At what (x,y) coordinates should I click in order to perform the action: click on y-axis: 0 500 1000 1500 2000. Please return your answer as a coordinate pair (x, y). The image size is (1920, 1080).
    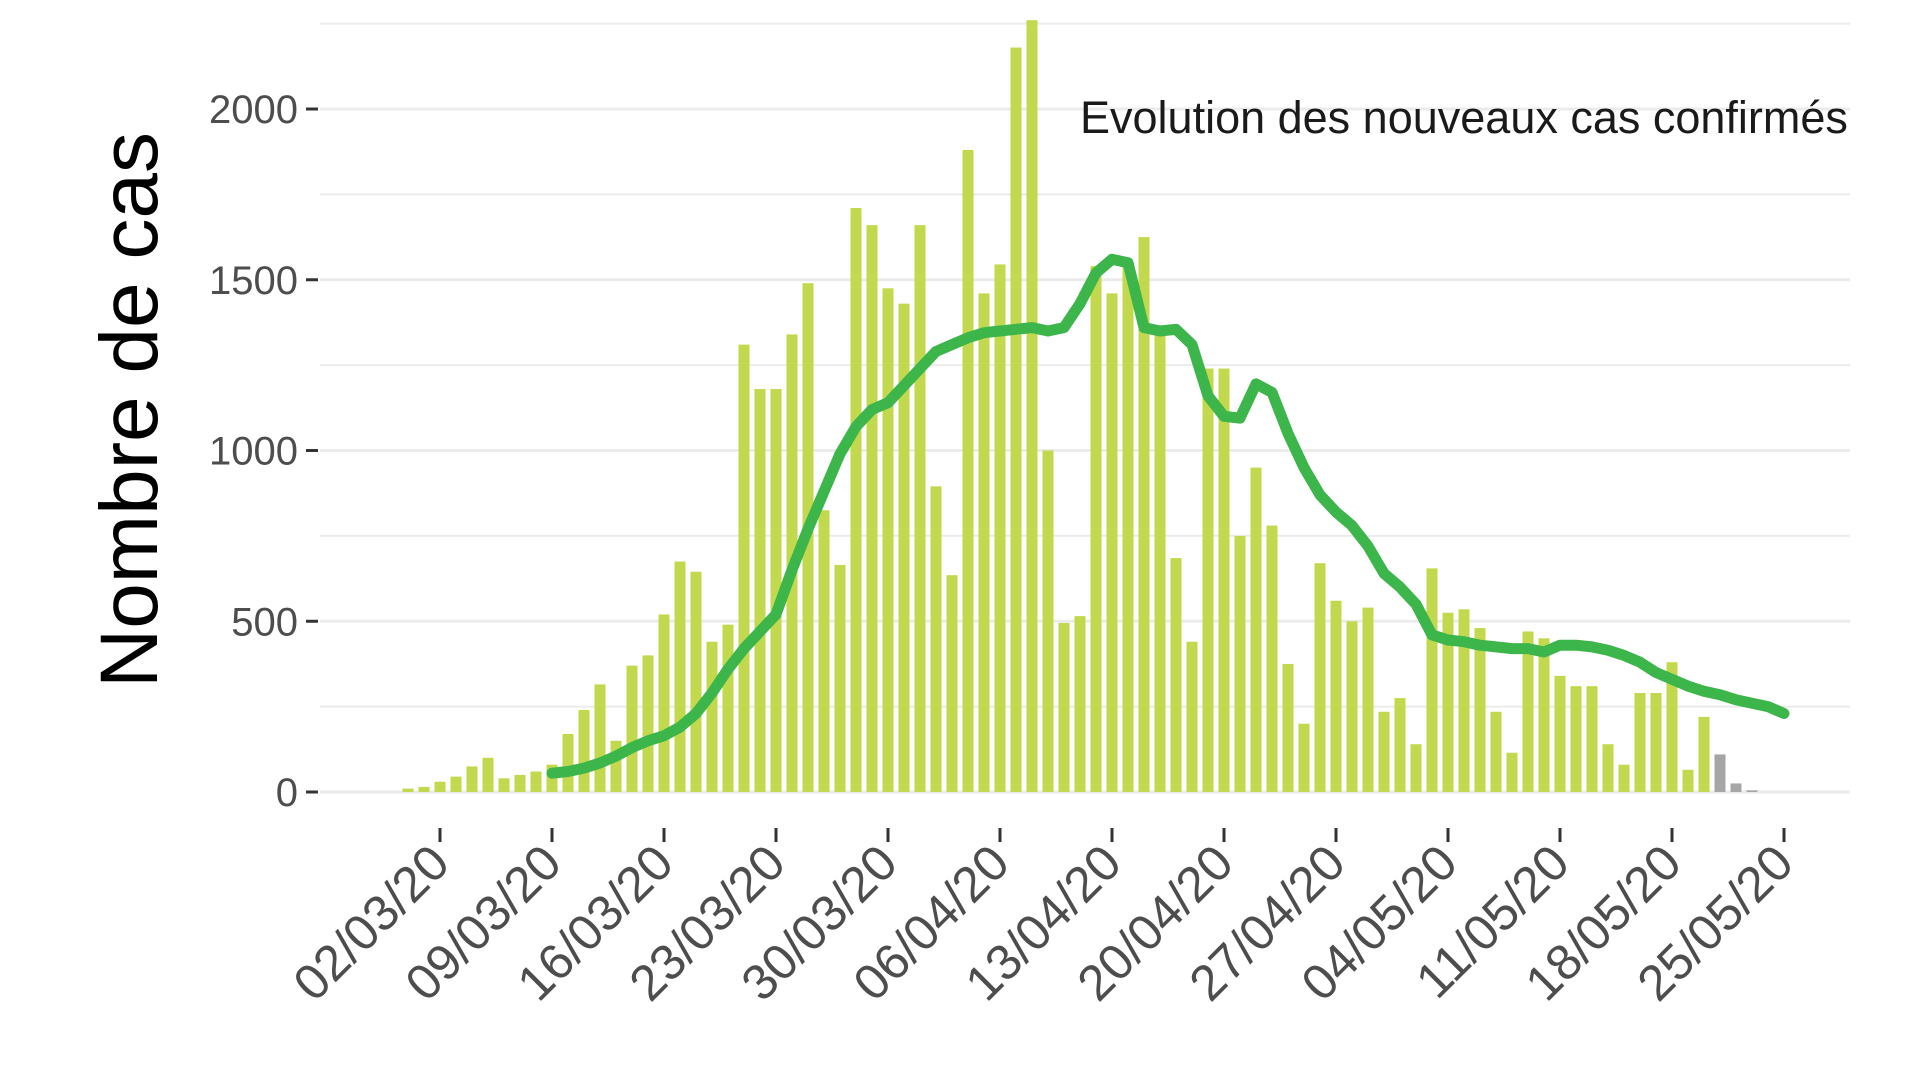
    Looking at the image, I should click on (263, 451).